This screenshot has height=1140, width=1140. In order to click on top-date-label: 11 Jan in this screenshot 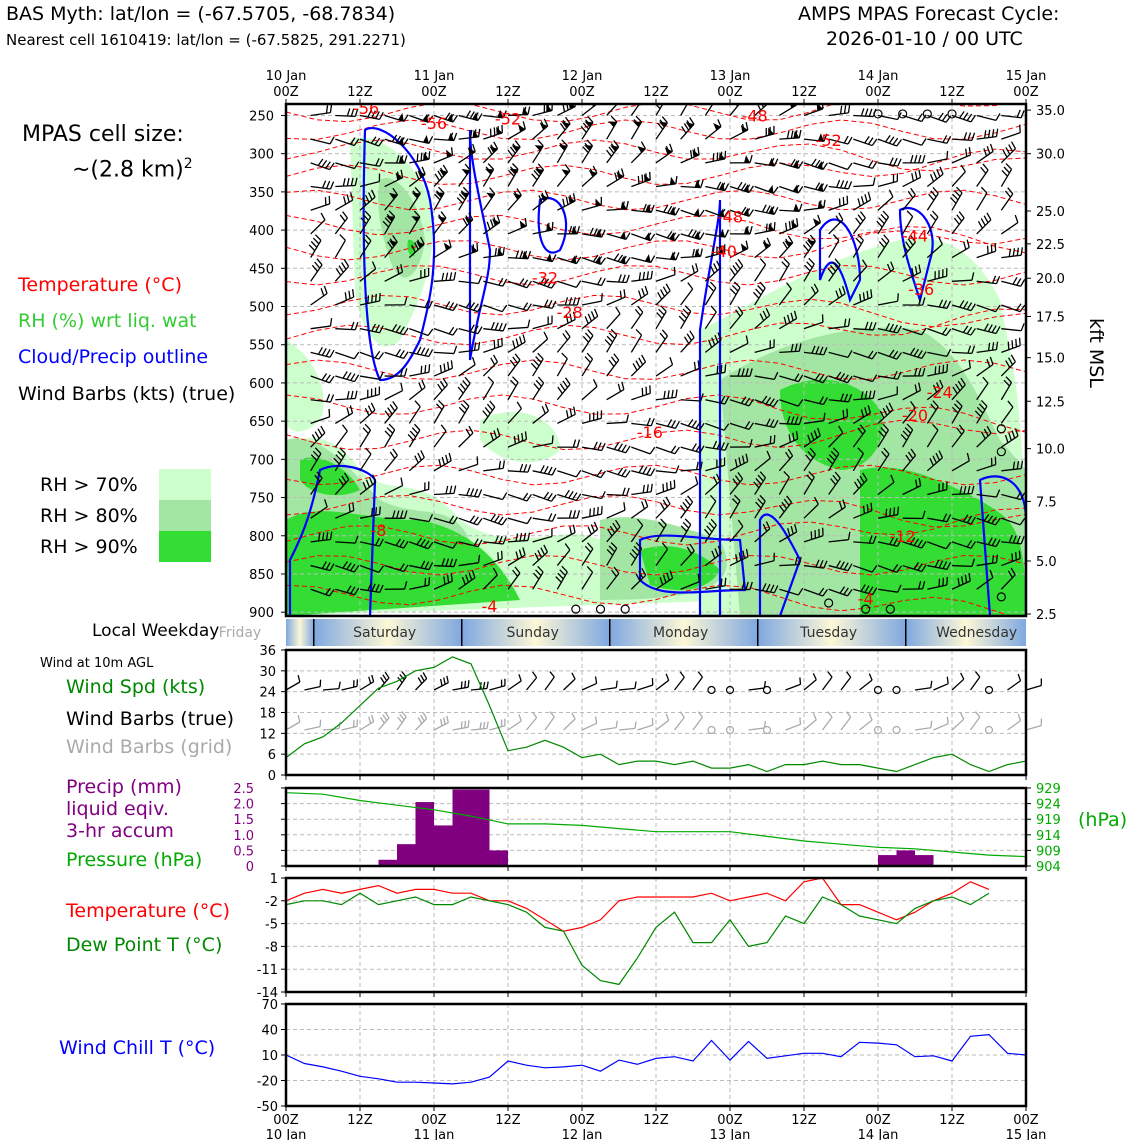, I will do `click(434, 76)`.